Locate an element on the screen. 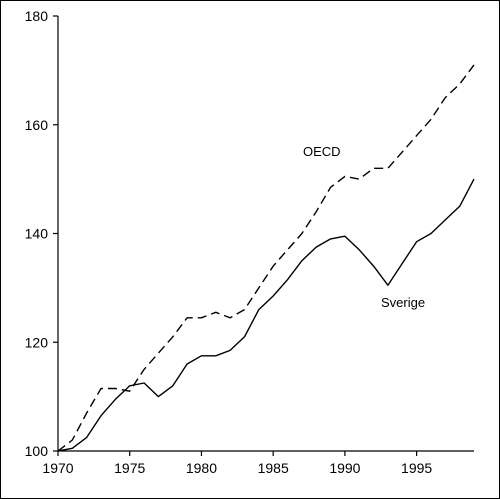 The width and height of the screenshot is (500, 499). series-labels: OECD Sverige is located at coordinates (364, 227).